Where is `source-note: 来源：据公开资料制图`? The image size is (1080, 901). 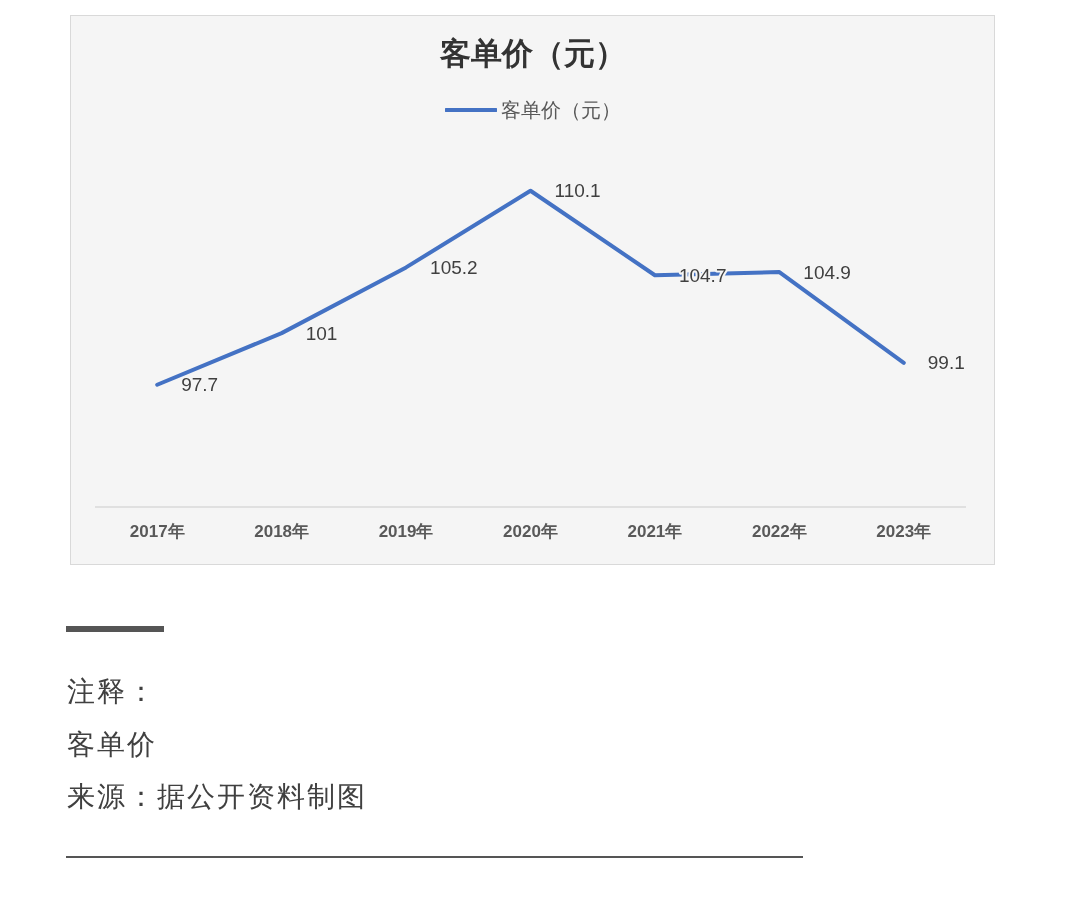 source-note: 来源：据公开资料制图 is located at coordinates (217, 796).